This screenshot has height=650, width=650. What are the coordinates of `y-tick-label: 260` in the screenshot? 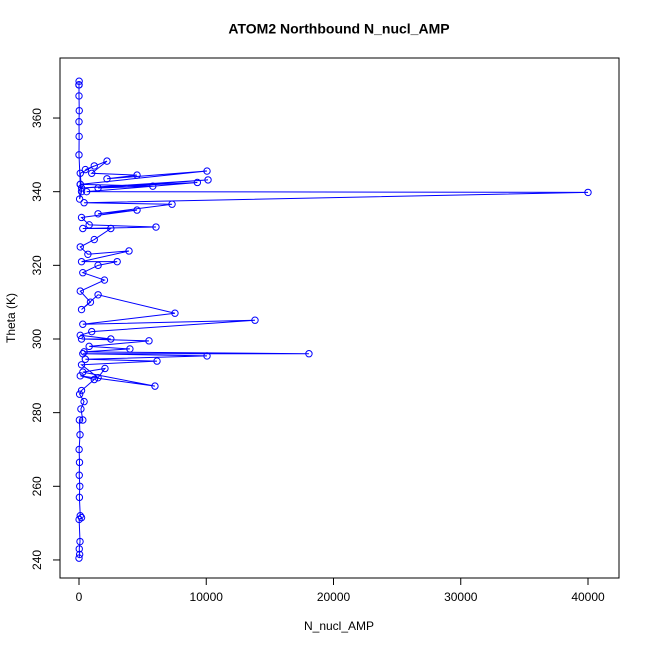 It's located at (37, 486).